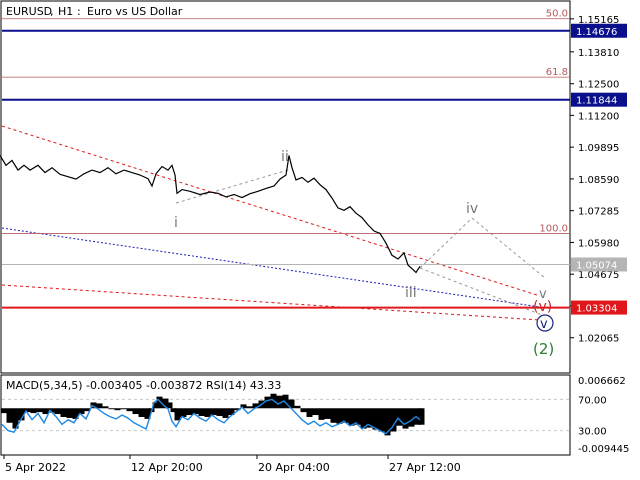 Image resolution: width=640 pixels, height=480 pixels. What do you see at coordinates (596, 265) in the screenshot?
I see `price-tag-label: 1.05074` at bounding box center [596, 265].